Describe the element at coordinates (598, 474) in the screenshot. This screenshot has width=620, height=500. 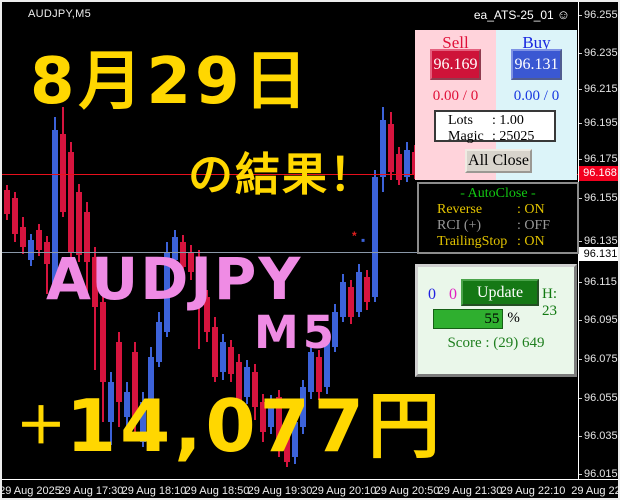
I see `price-tick-label: 96.015` at that location.